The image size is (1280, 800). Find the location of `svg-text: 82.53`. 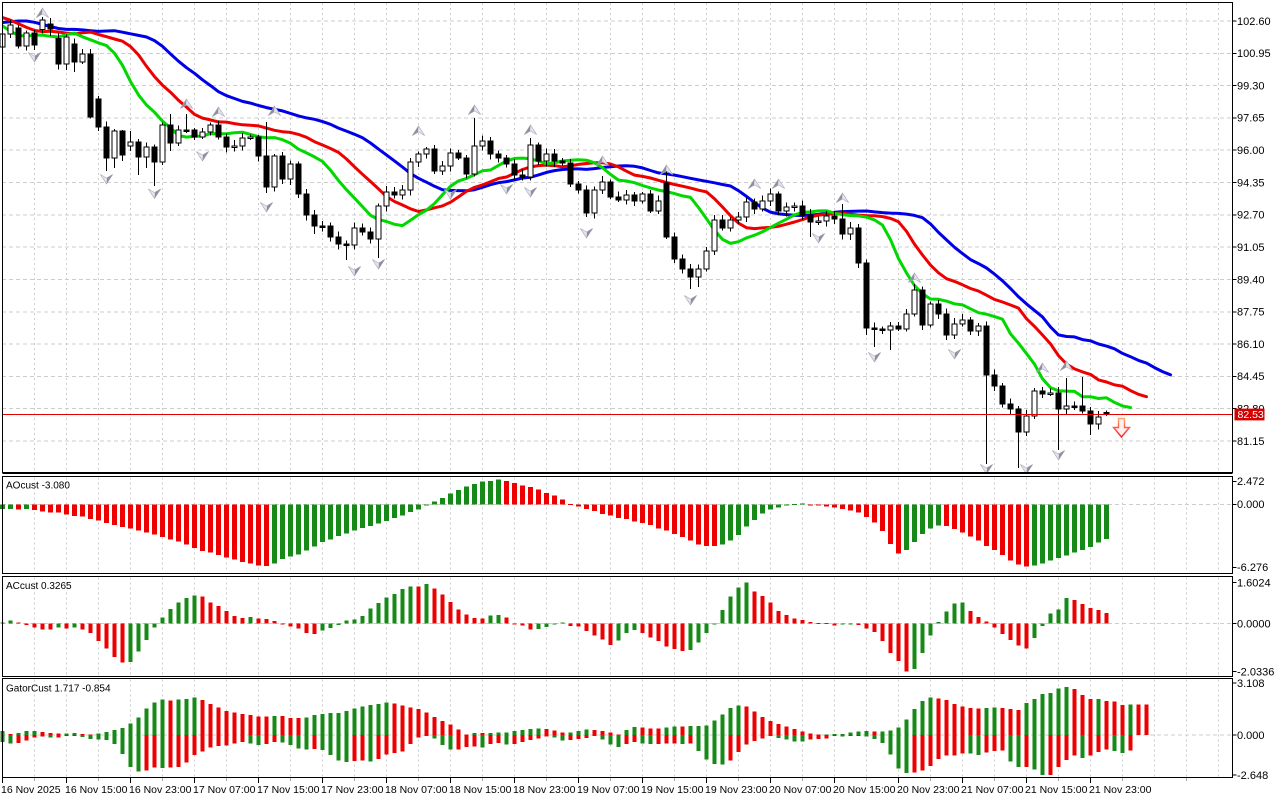

svg-text: 82.53 is located at coordinates (1251, 415).